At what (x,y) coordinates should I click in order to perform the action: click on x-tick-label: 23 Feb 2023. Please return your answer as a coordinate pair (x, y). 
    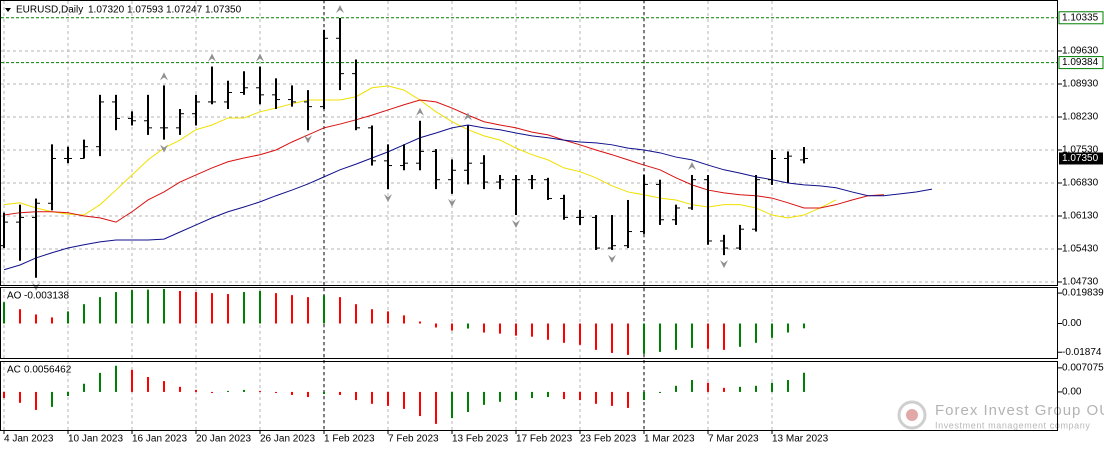
    Looking at the image, I should click on (608, 439).